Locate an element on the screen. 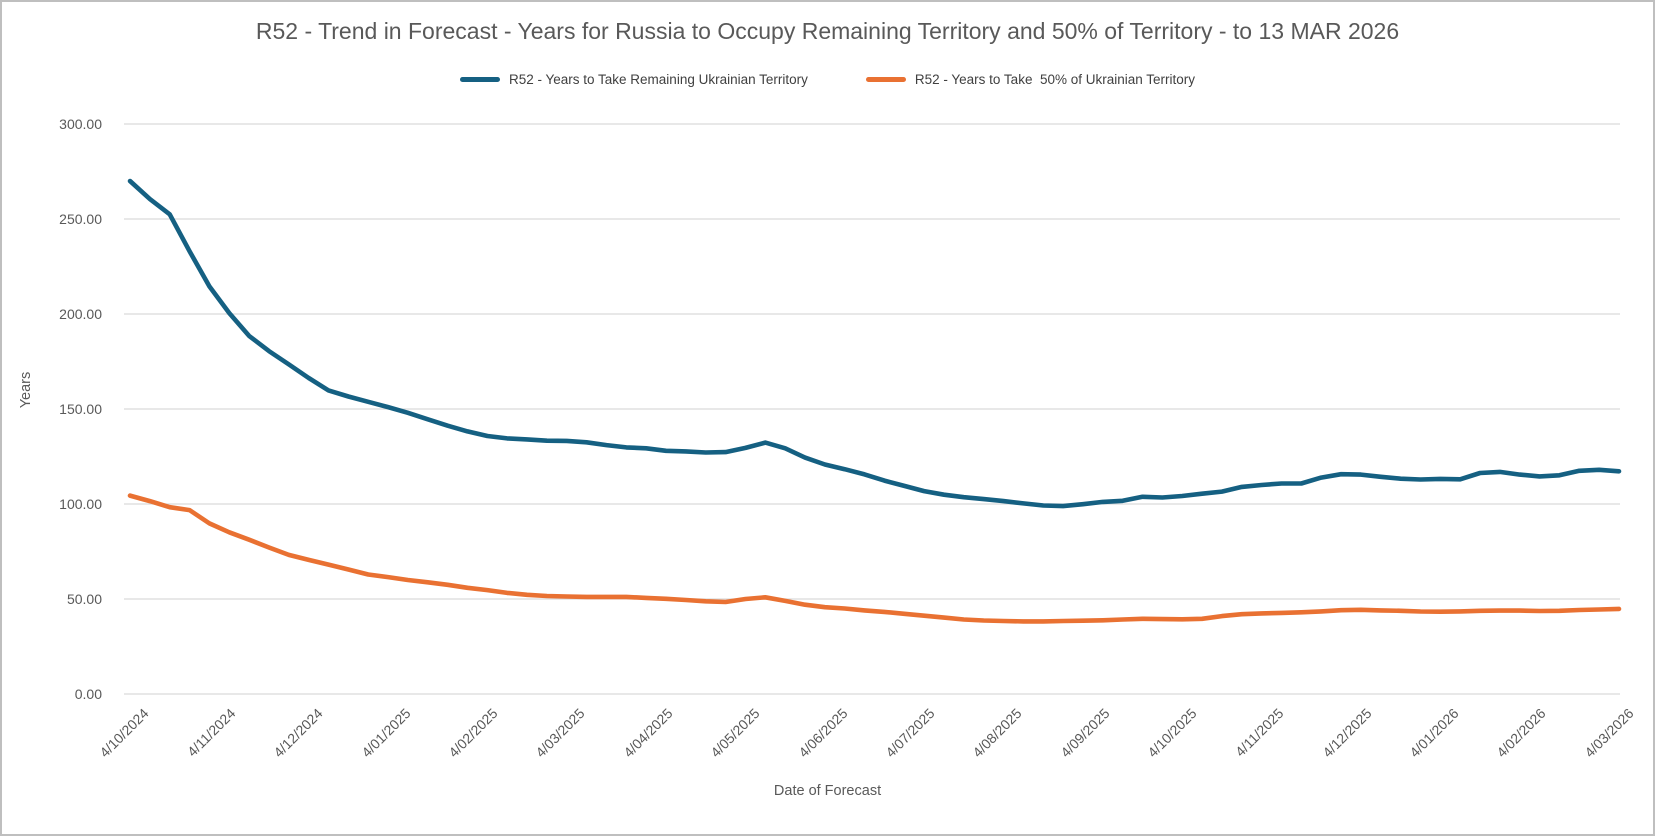  y-tick-label: 50.00 is located at coordinates (84, 599).